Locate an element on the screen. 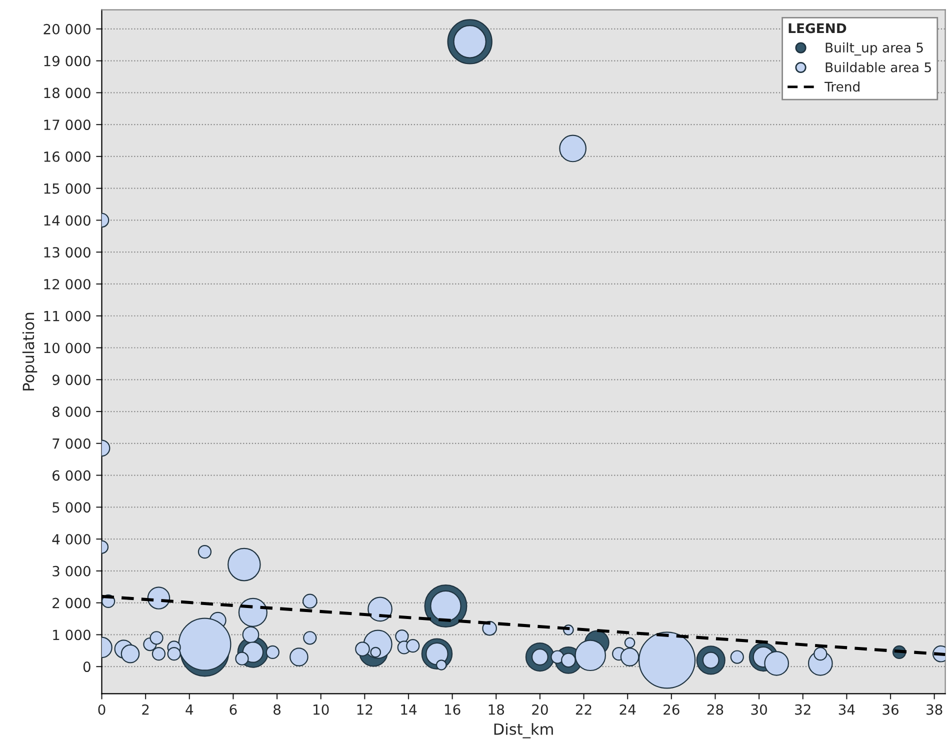 The image size is (951, 754). legend-label: Built_up area 5 is located at coordinates (874, 49).